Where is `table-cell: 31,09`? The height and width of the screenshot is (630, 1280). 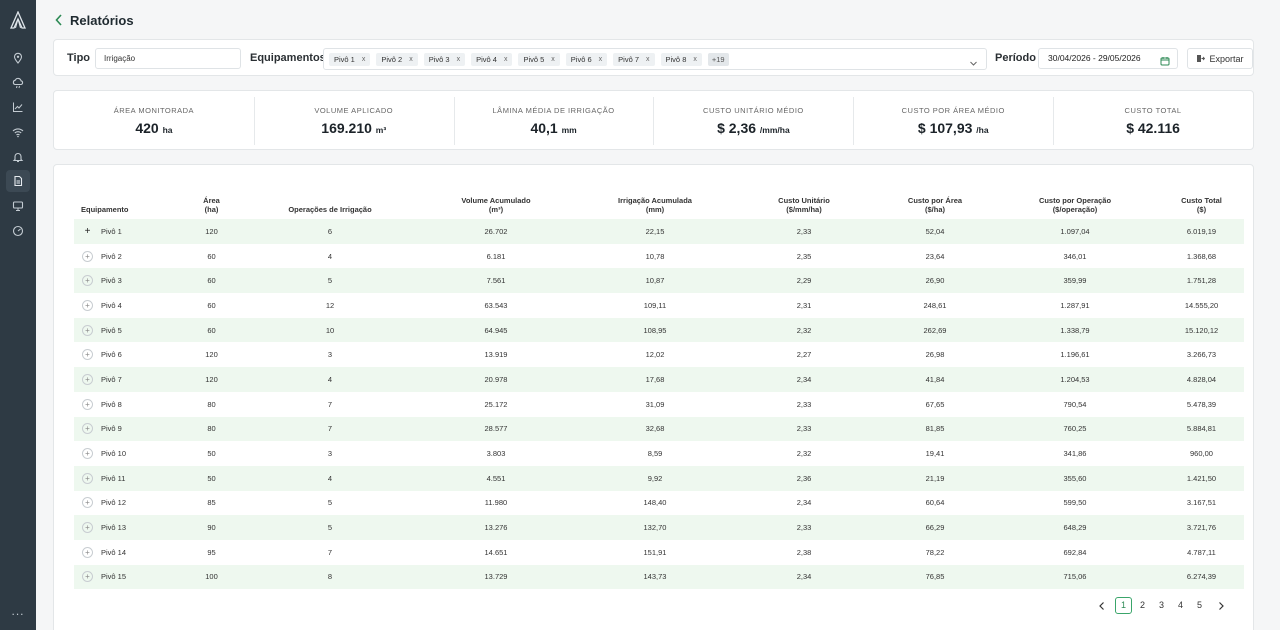
table-cell: 31,09 is located at coordinates (655, 404).